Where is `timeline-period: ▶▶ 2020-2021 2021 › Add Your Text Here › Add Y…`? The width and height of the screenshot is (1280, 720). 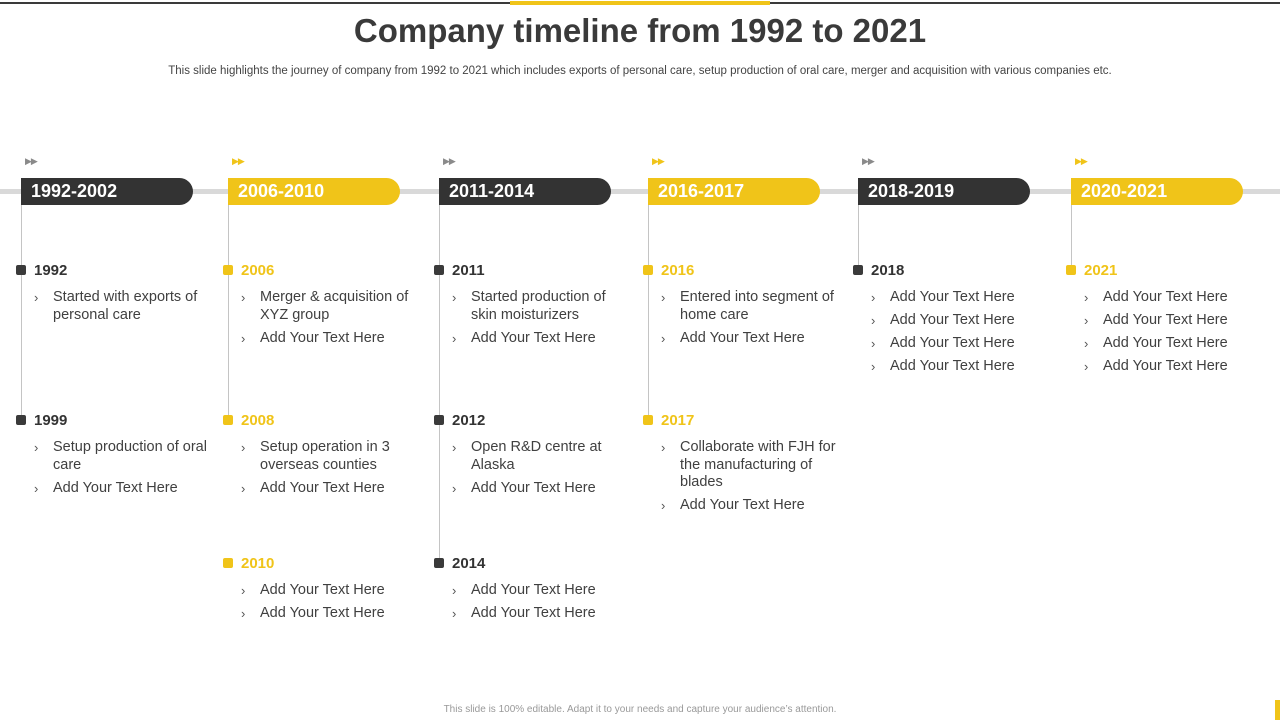
timeline-period: ▶▶ 2020-2021 2021 › Add Your Text Here › Add Y… is located at coordinates (1168, 400).